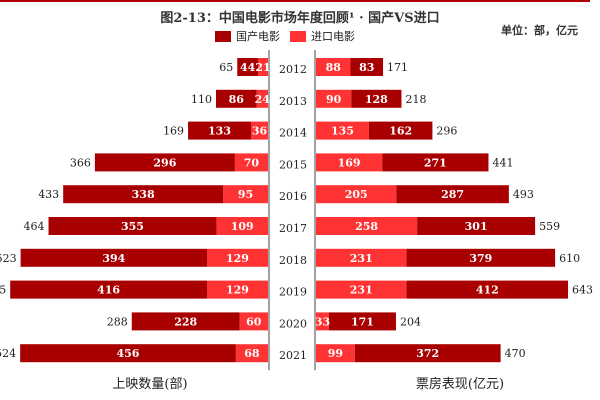 Image resolution: width=600 pixels, height=400 pixels. I want to click on data-label-right-import: 99, so click(335, 353).